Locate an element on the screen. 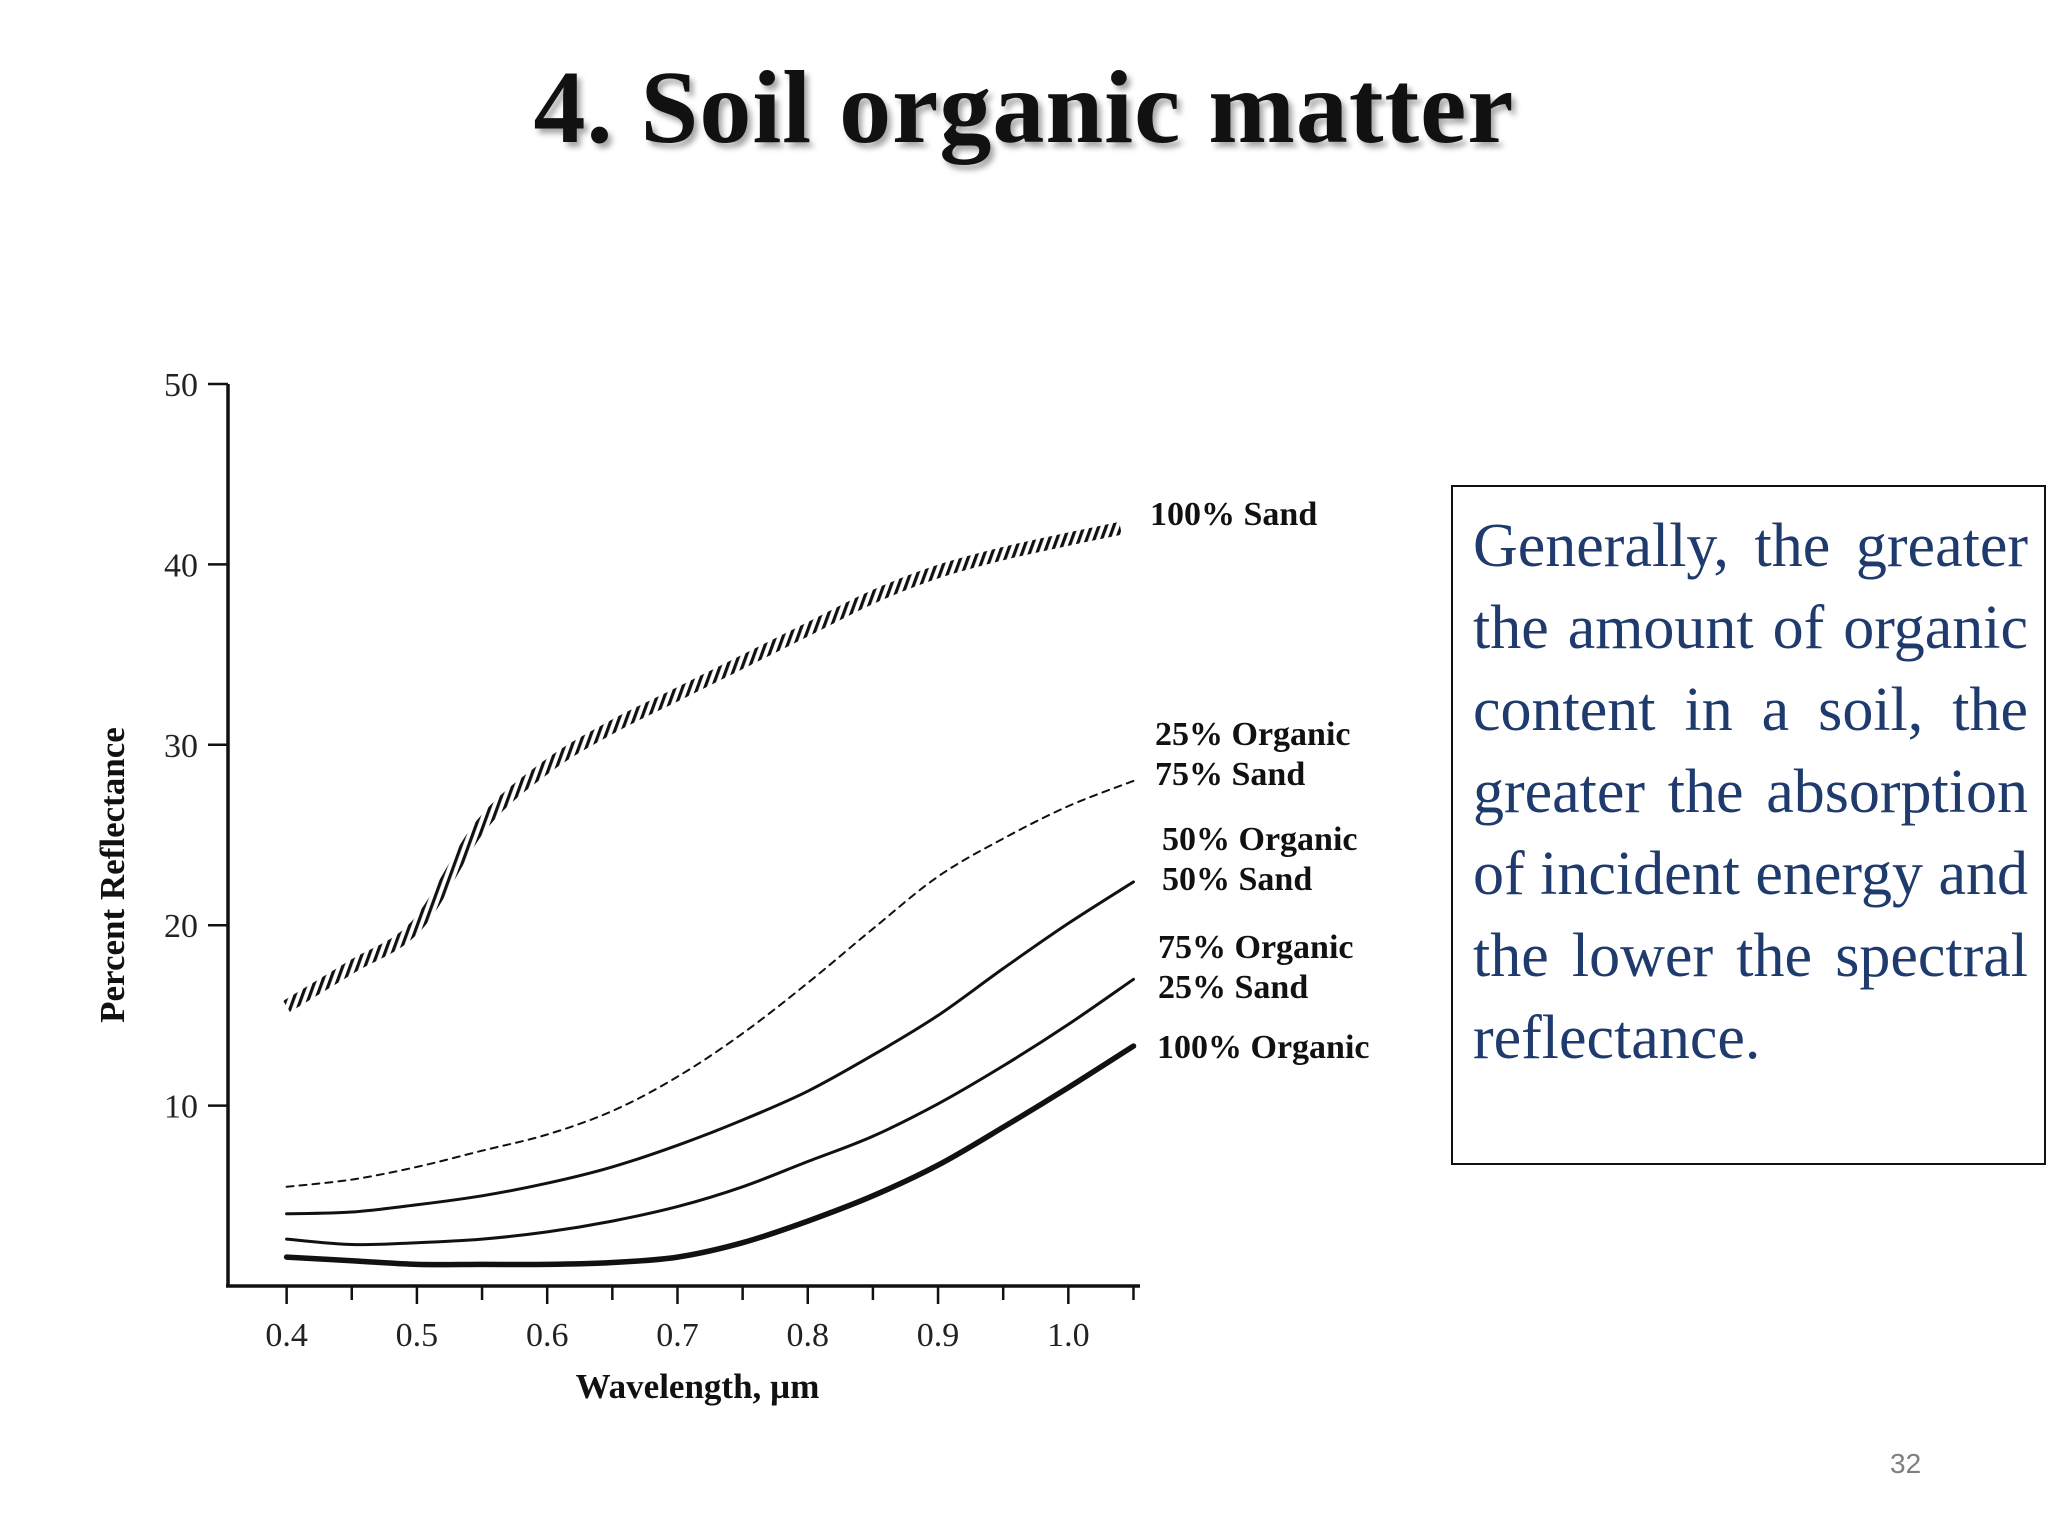 This screenshot has width=2048, height=1536. x-tick-label: 1.0 is located at coordinates (1068, 1335).